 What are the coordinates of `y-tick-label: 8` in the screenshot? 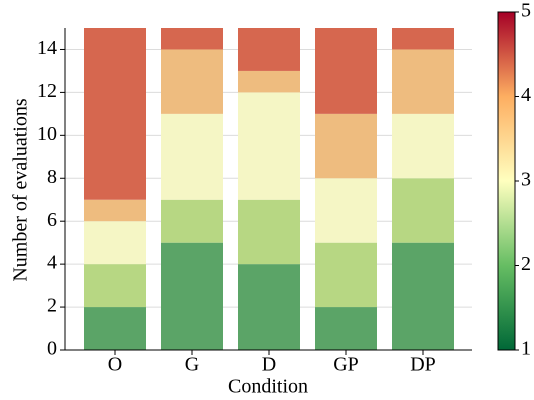 It's located at (52, 177).